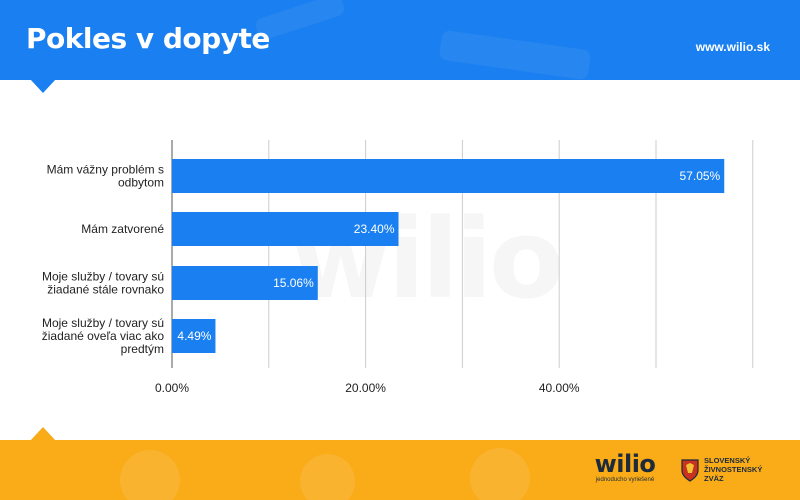 This screenshot has height=500, width=800. What do you see at coordinates (733, 469) in the screenshot?
I see `partner-name-line-2: ŽIVNOSTENSKÝ` at bounding box center [733, 469].